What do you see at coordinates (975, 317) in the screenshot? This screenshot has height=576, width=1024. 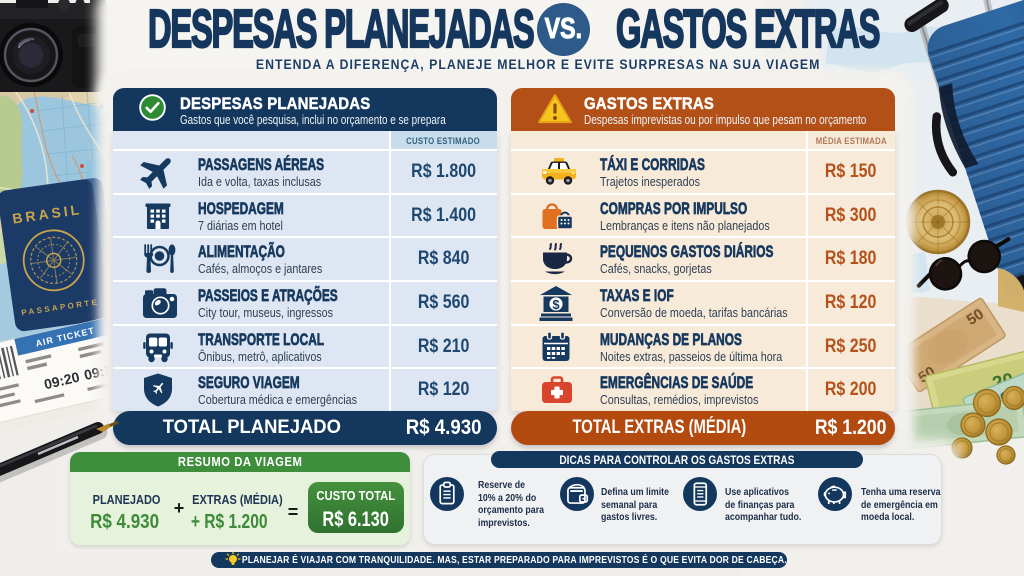 I see `svg-text: 50` at bounding box center [975, 317].